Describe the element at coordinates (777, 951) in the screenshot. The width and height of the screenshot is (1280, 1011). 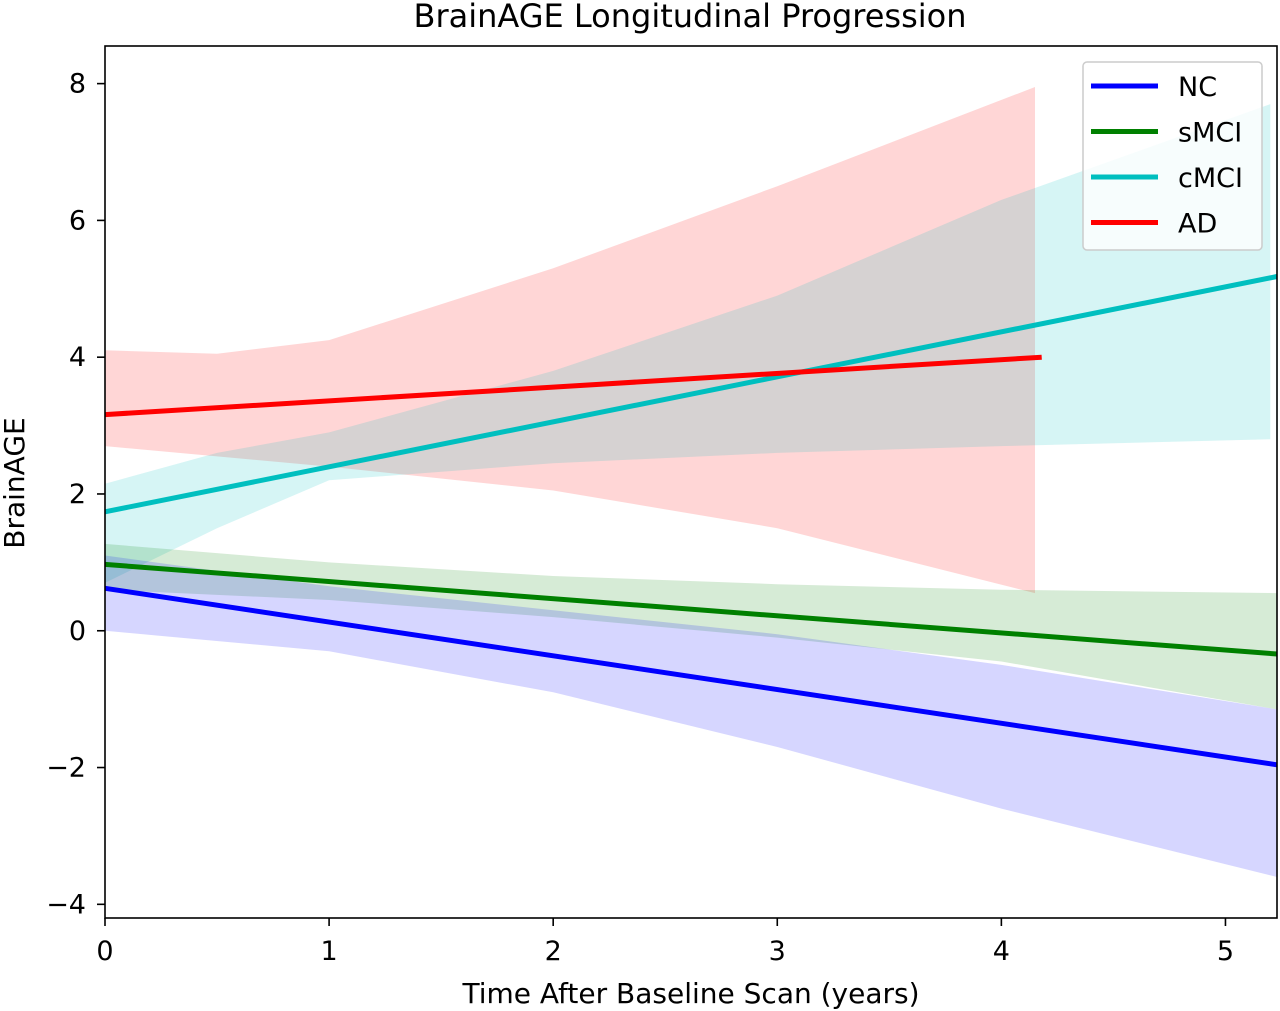
I see `x-tick-label: 3` at that location.